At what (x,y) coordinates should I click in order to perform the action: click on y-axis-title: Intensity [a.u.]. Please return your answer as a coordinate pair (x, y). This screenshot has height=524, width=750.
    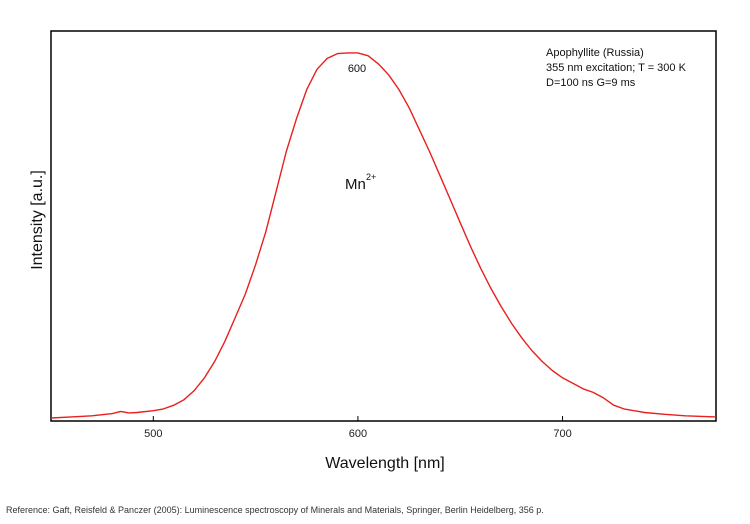
    Looking at the image, I should click on (37, 220).